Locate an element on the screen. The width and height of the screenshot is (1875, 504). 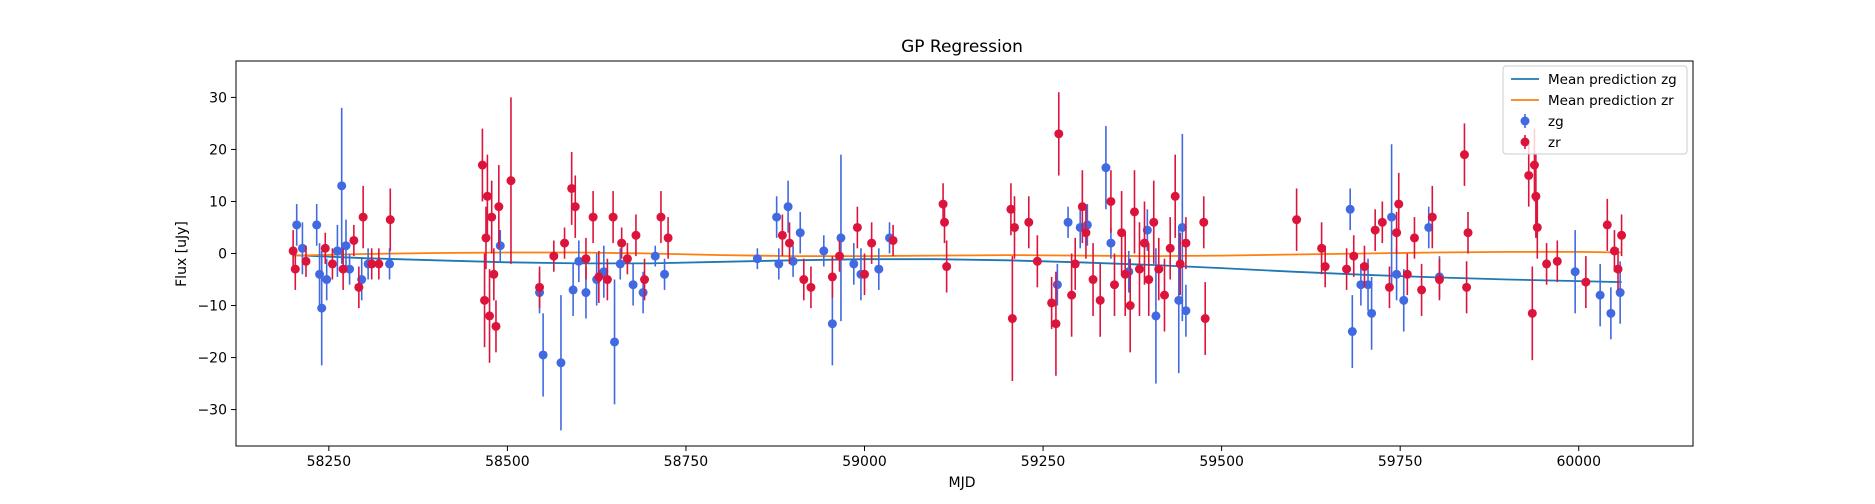
x-tick-label: 58250 is located at coordinates (329, 462).